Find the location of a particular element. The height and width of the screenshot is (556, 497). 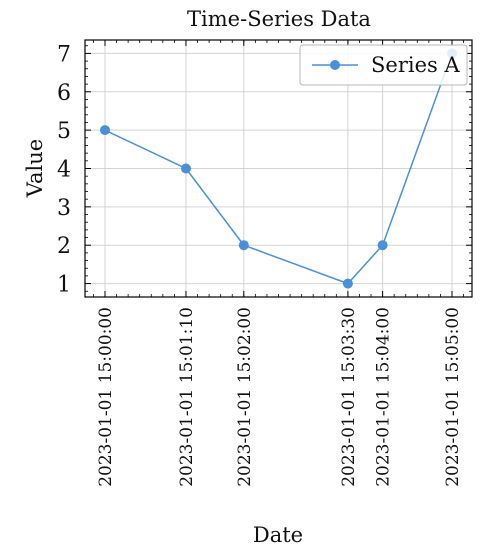

y-tick-label: 4 is located at coordinates (64, 170).